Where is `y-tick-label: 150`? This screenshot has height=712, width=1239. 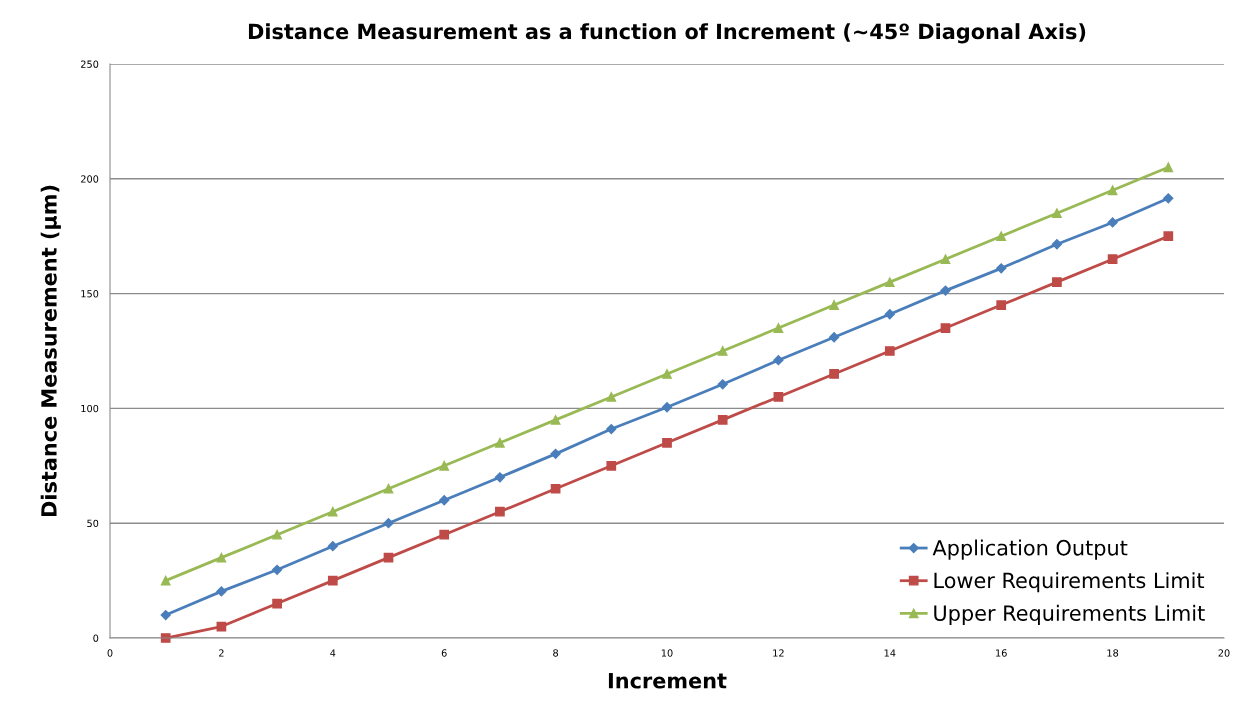
y-tick-label: 150 is located at coordinates (90, 294).